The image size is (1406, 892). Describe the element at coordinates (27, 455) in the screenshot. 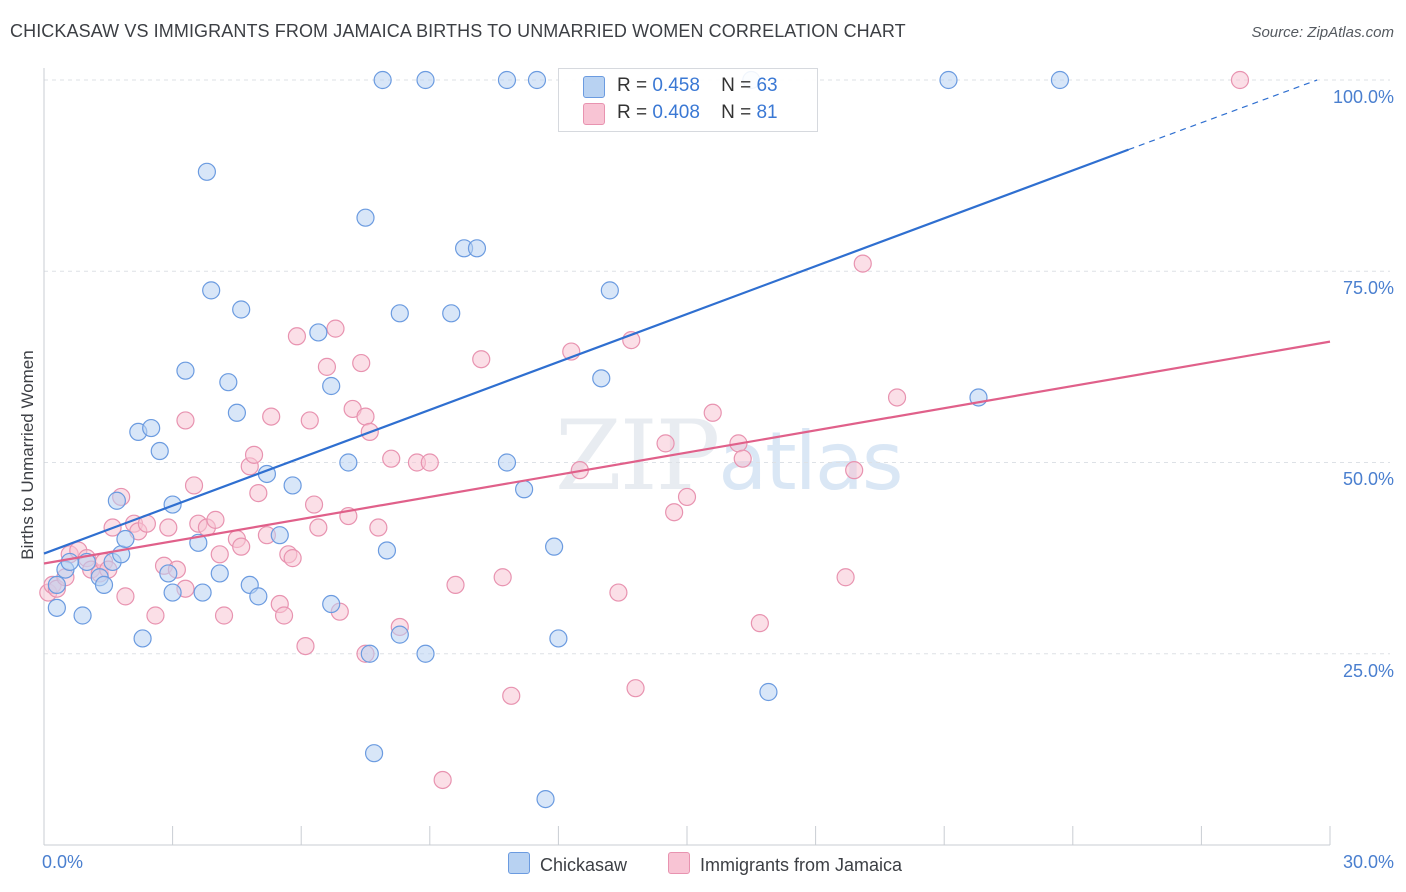

I see `y-axis-label: Births to Unmarried Women` at that location.